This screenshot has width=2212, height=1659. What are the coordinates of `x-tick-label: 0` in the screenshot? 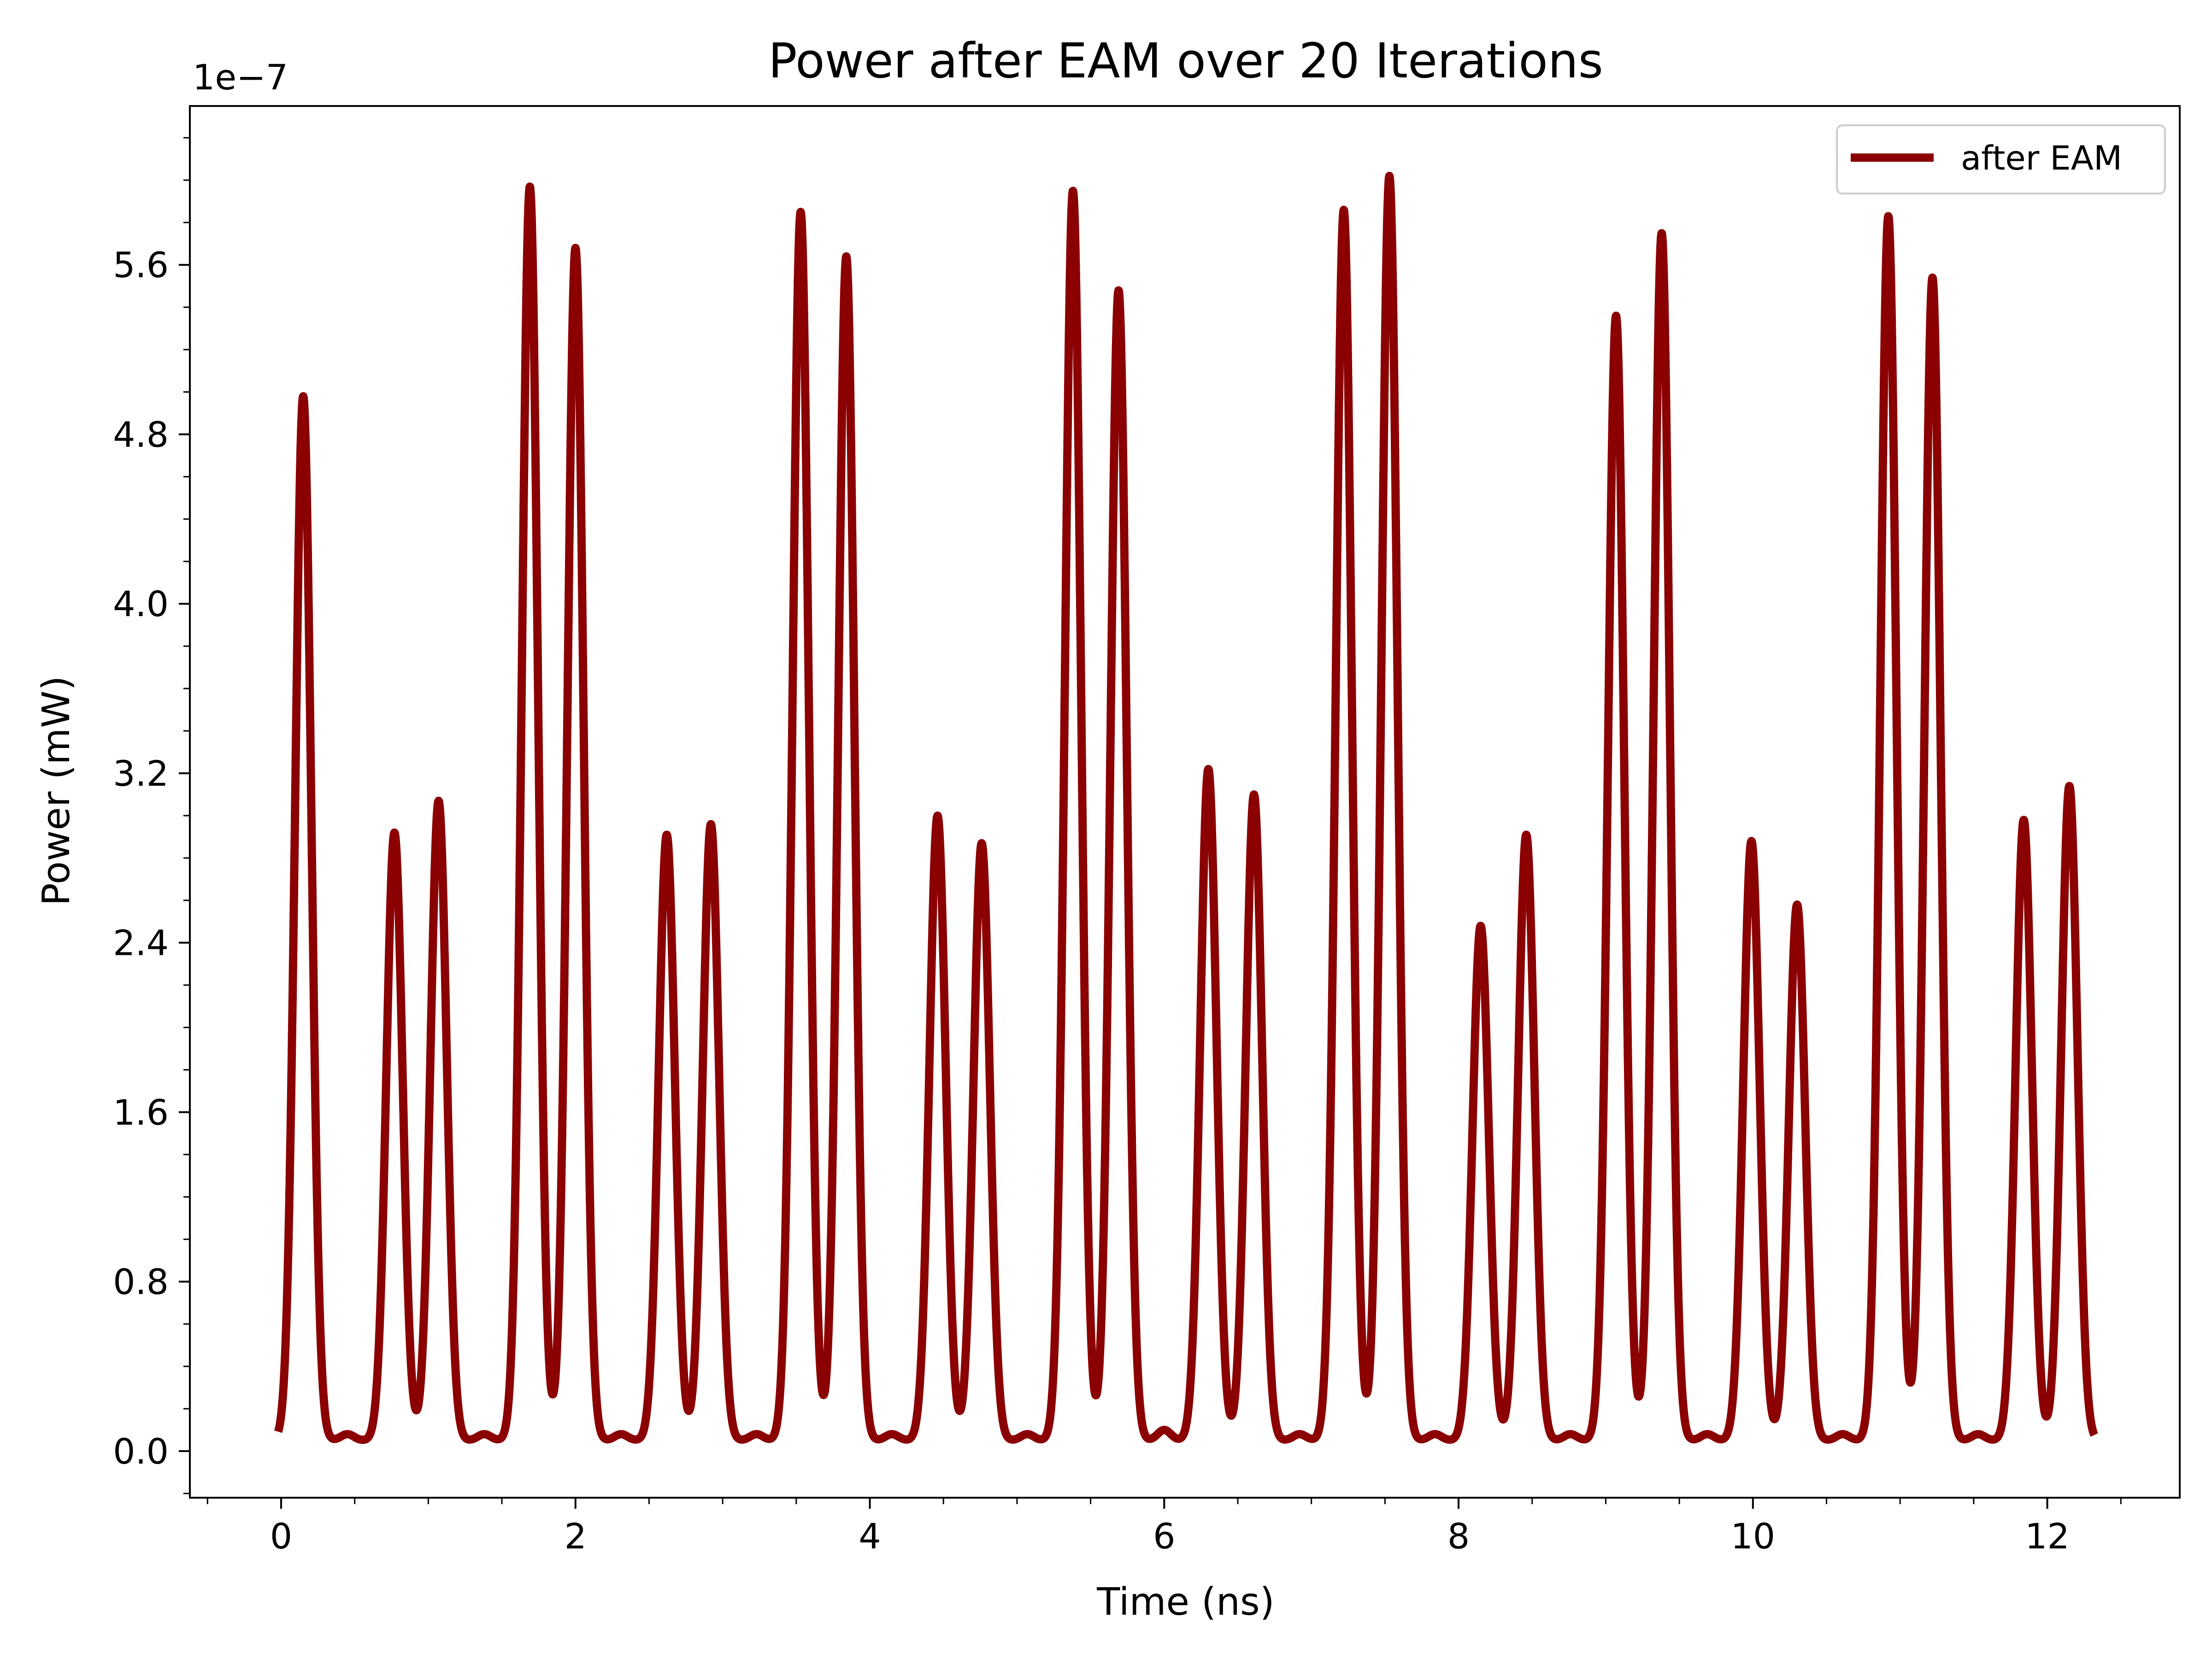 It's located at (281, 1536).